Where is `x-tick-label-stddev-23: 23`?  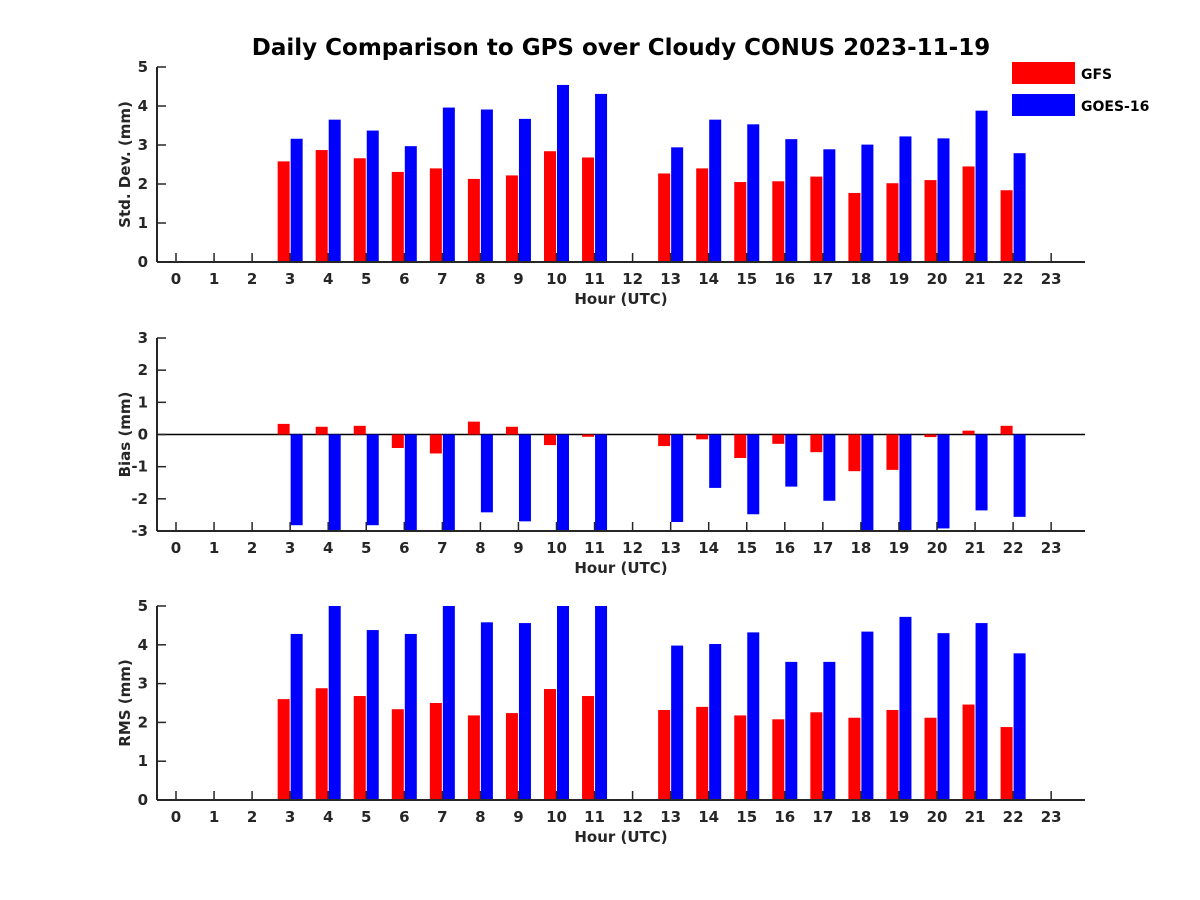
x-tick-label-stddev-23: 23 is located at coordinates (1051, 279).